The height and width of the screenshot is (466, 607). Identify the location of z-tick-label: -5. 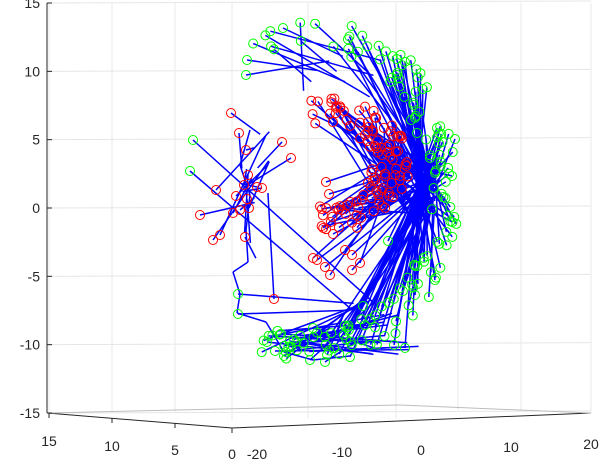
(34, 276).